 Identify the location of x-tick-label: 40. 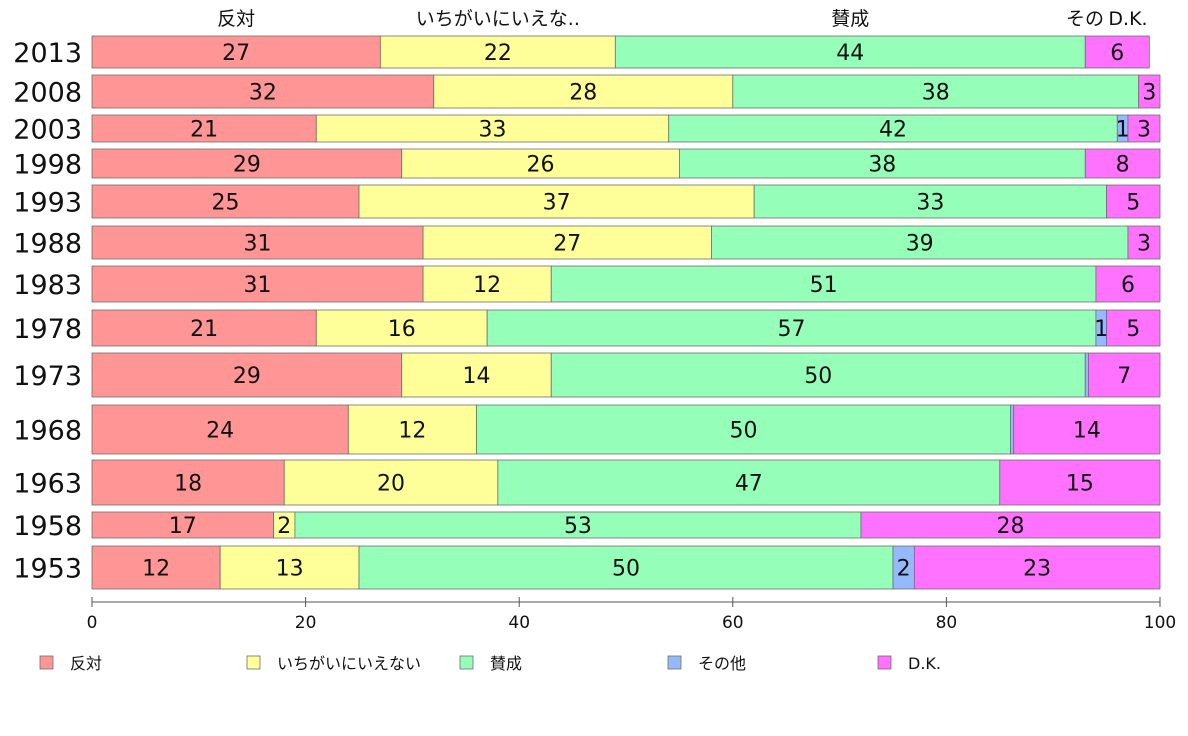
(519, 623).